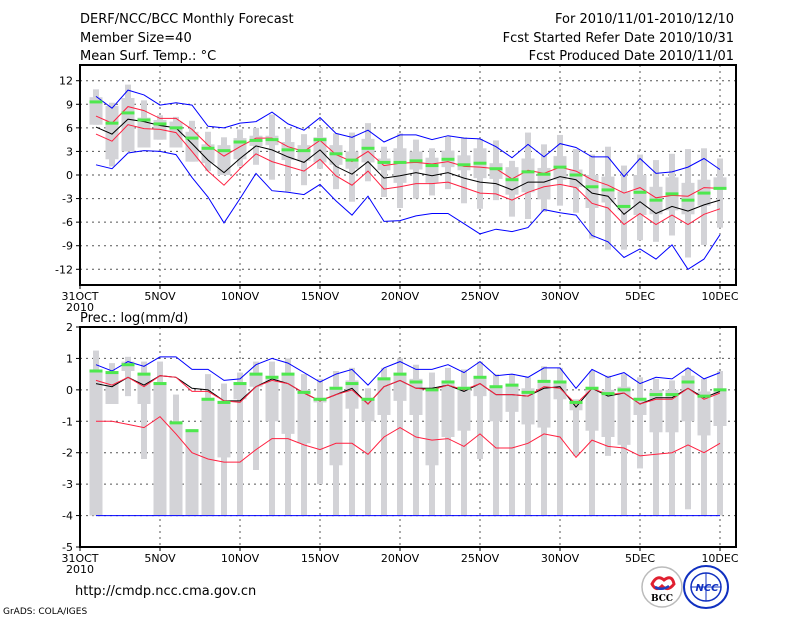 Image resolution: width=800 pixels, height=618 pixels. What do you see at coordinates (560, 558) in the screenshot?
I see `x-tick-label: 30NOV` at bounding box center [560, 558].